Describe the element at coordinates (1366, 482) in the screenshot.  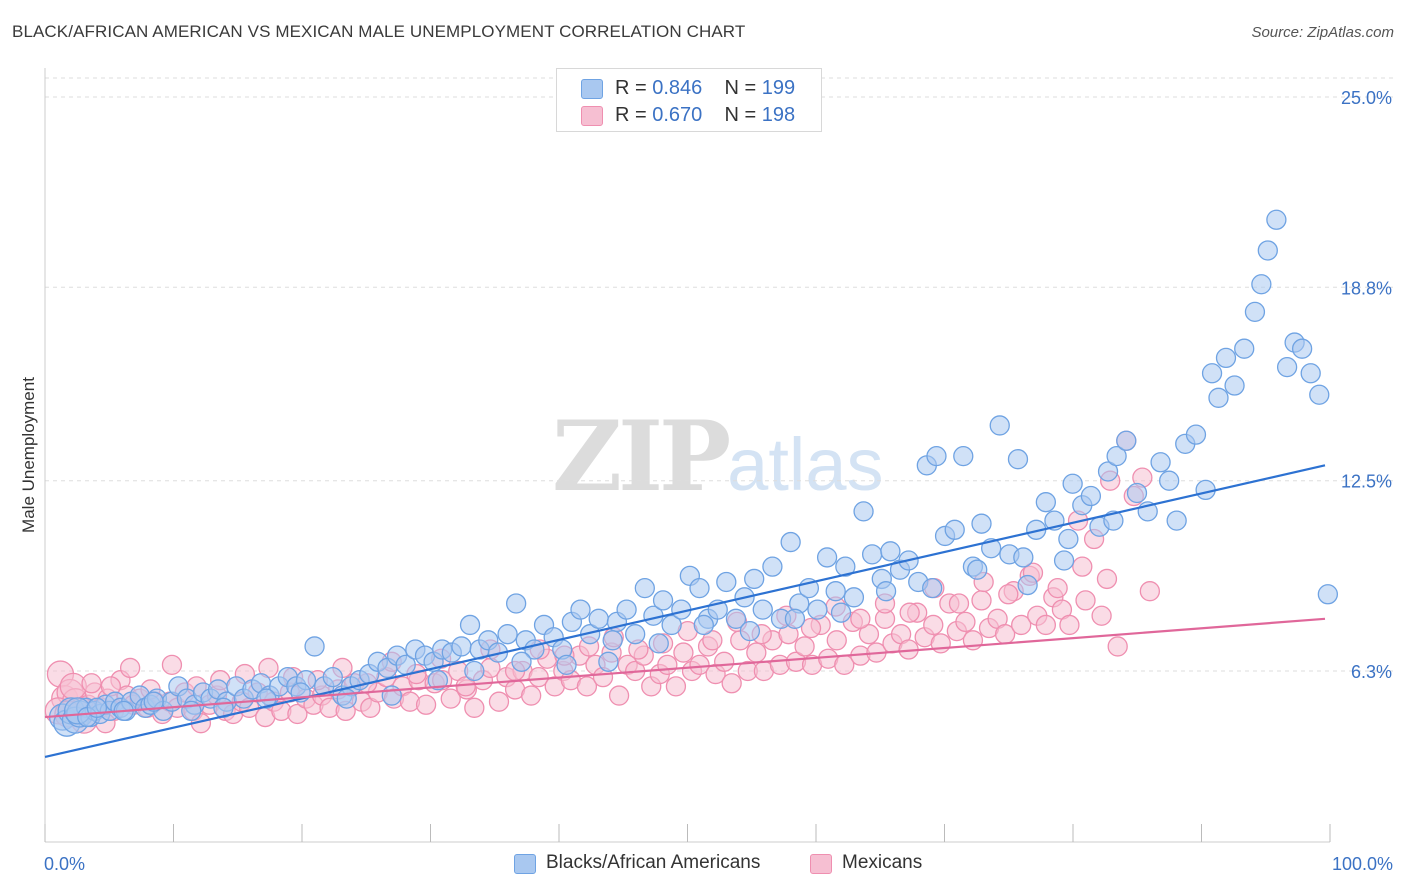
I see `y-tick-label: 12.5%` at that location.